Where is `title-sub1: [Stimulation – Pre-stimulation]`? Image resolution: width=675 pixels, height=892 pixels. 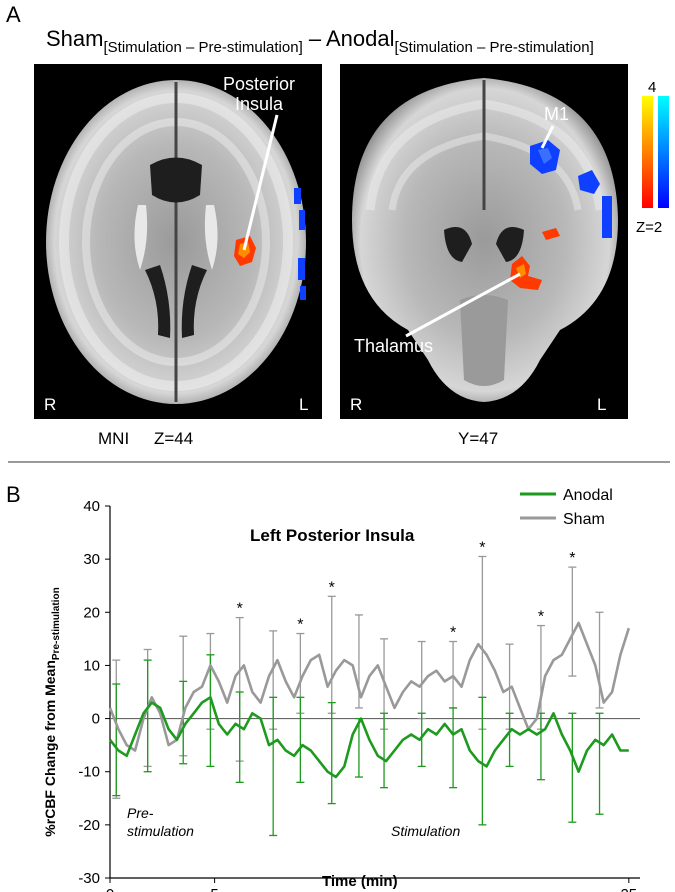
title-sub1: [Stimulation – Pre-stimulation] is located at coordinates (202, 47).